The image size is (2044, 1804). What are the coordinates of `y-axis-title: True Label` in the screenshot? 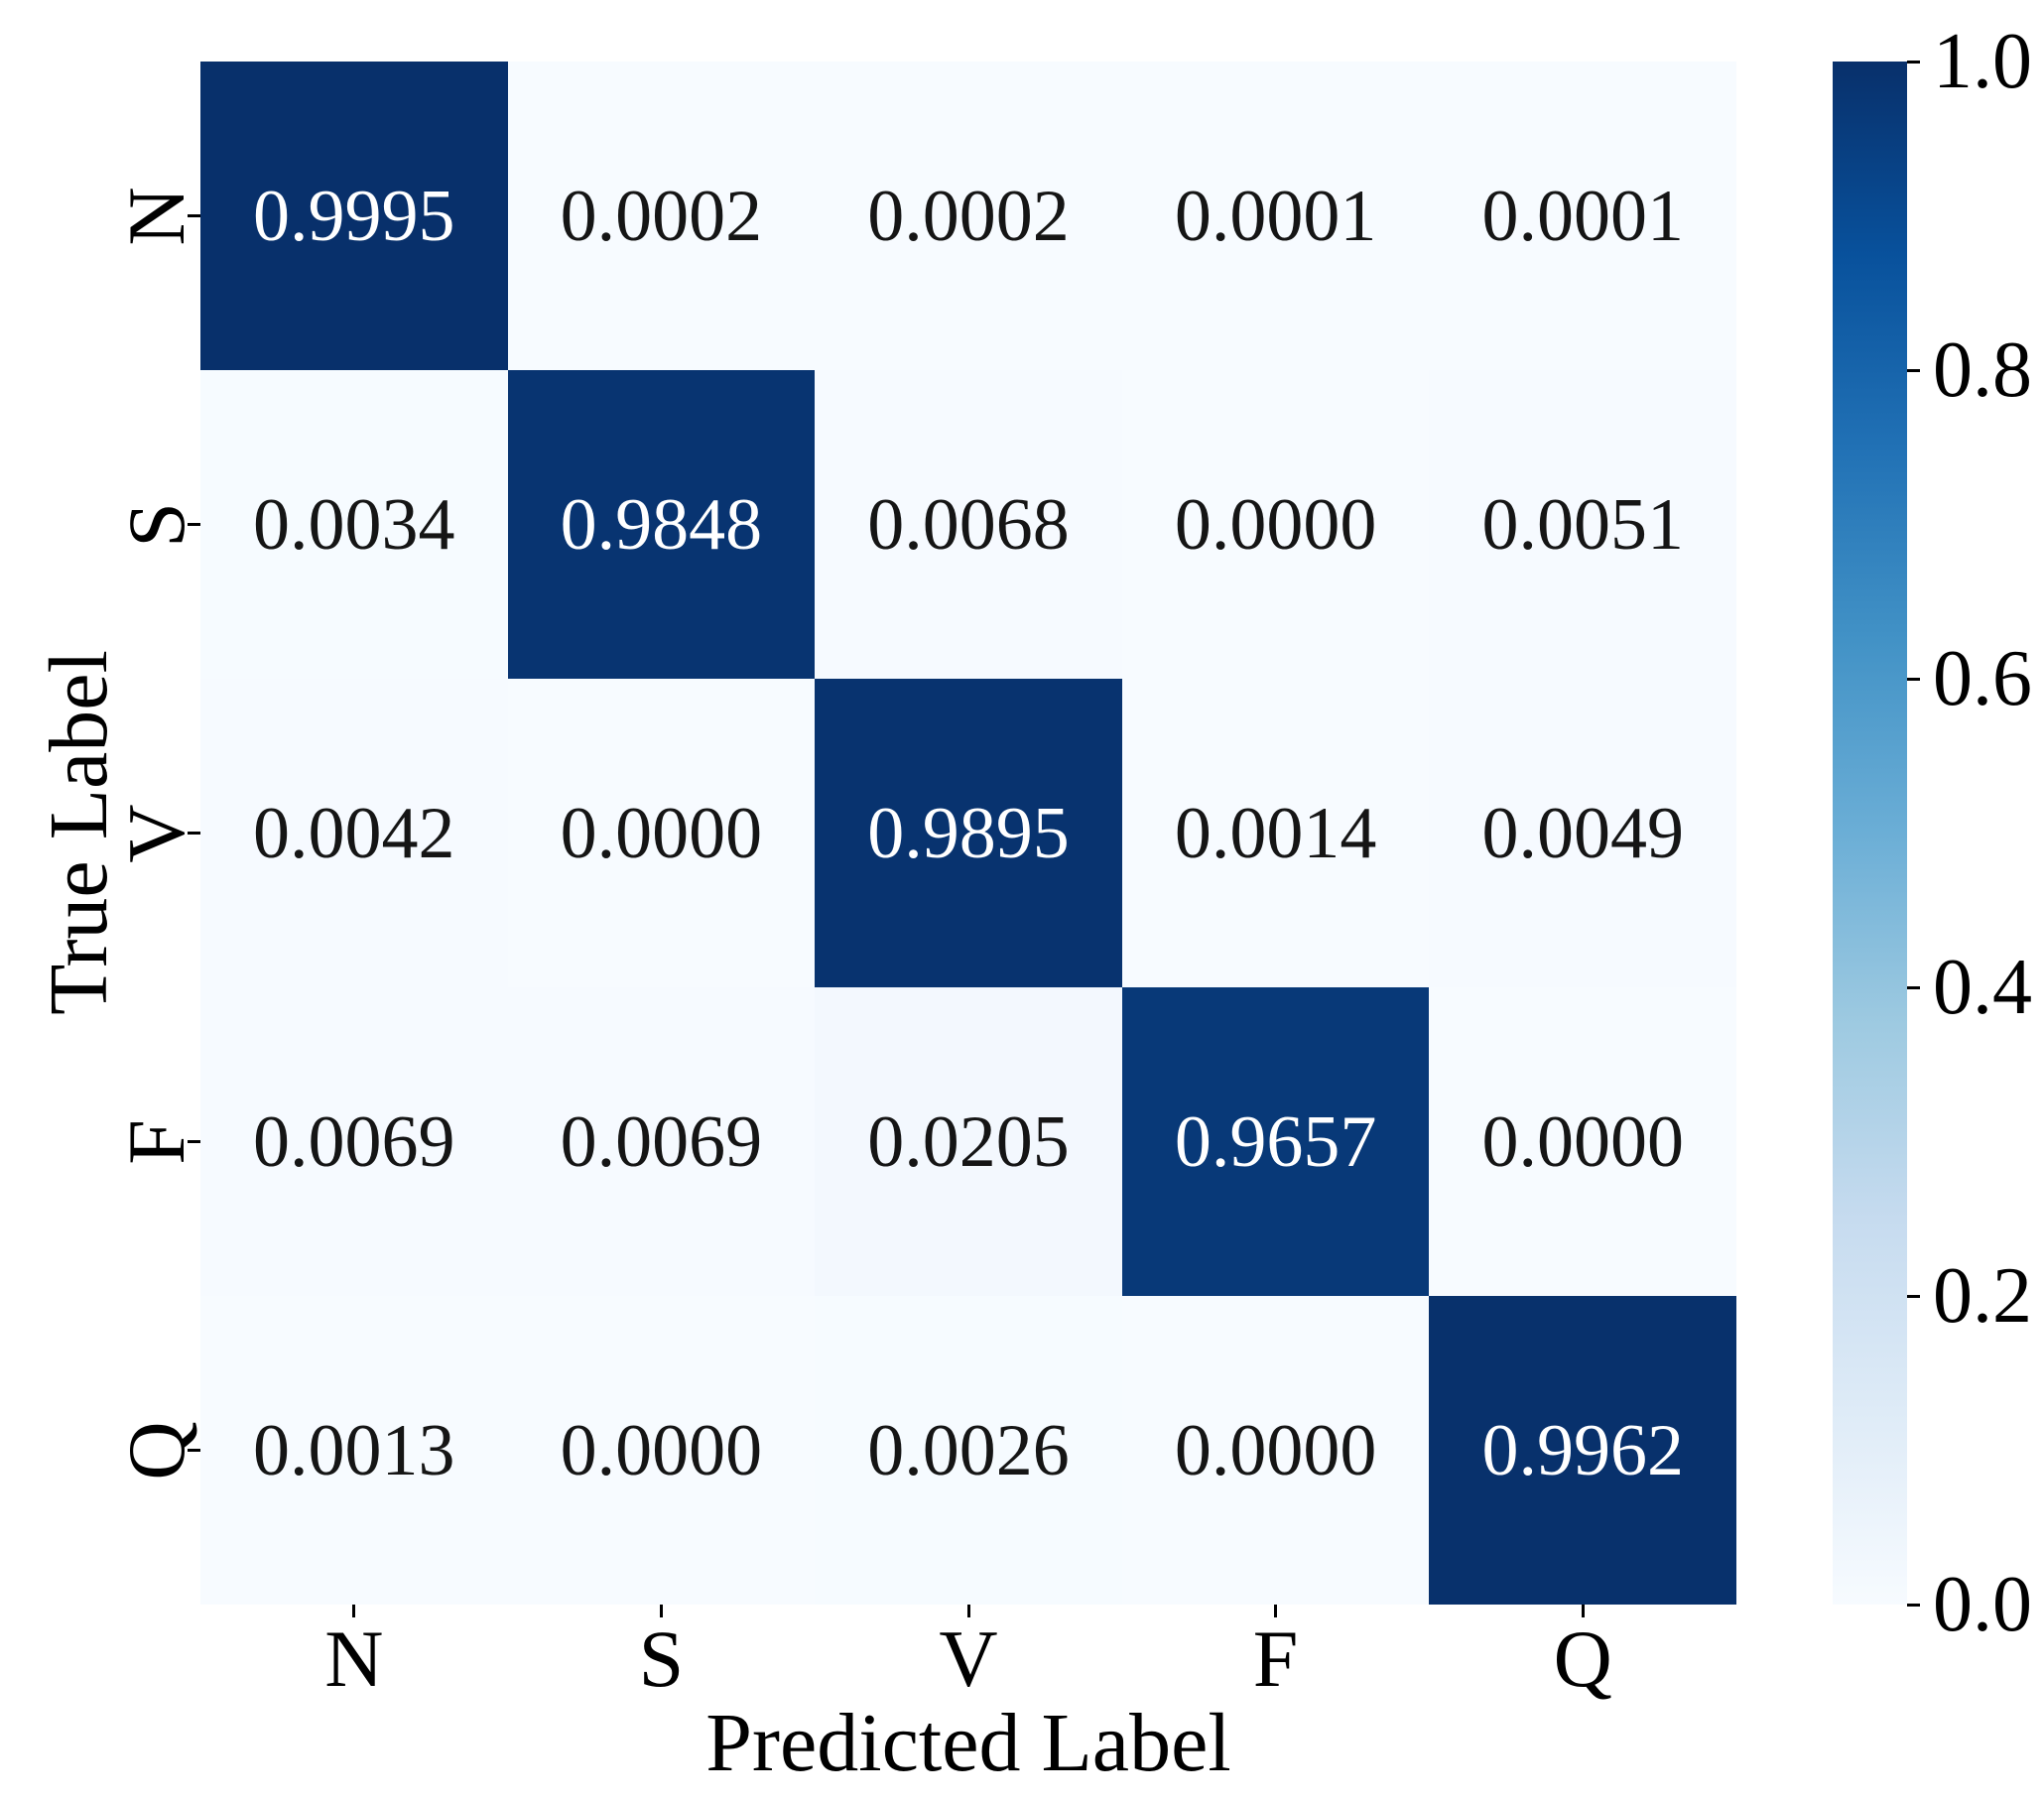 It's located at (79, 833).